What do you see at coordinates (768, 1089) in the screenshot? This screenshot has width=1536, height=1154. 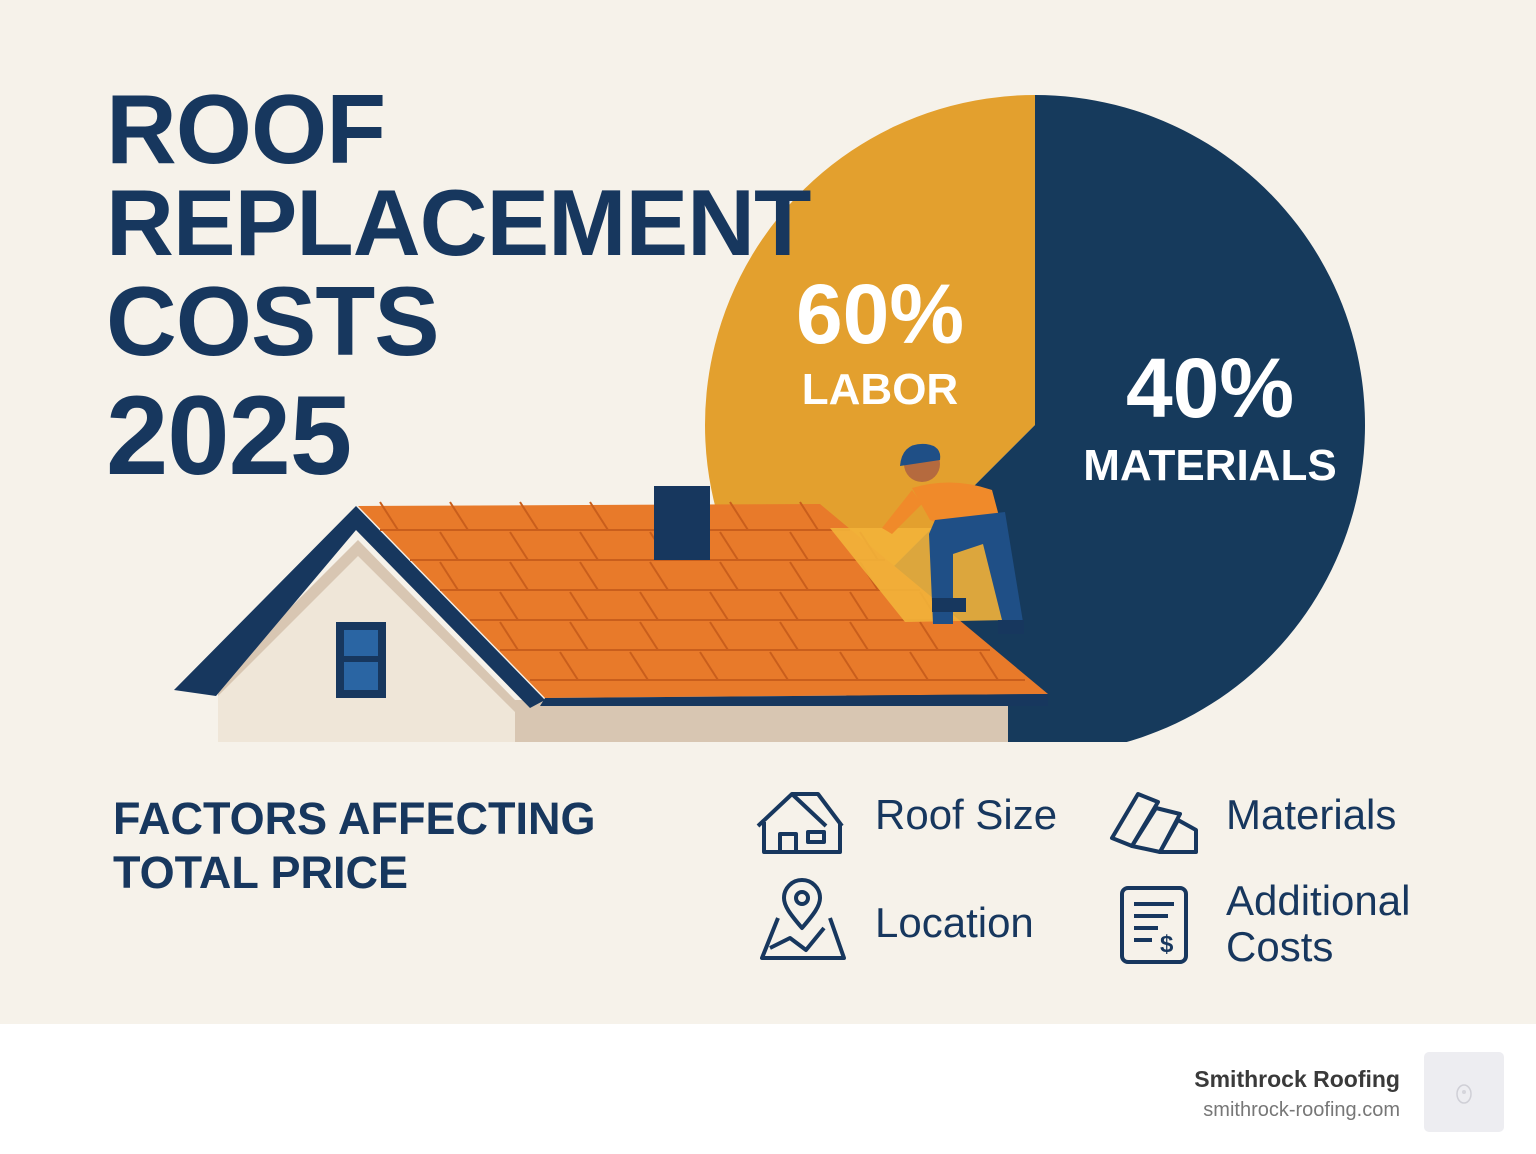 I see `footer: Smithrock Roofing smithrock-roofing.com` at bounding box center [768, 1089].